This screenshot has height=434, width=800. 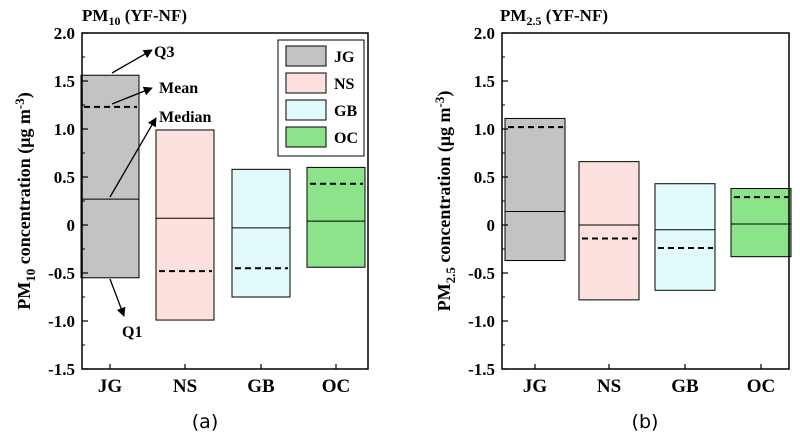 What do you see at coordinates (306, 137) in the screenshot?
I see `legend-swatch-oc` at bounding box center [306, 137].